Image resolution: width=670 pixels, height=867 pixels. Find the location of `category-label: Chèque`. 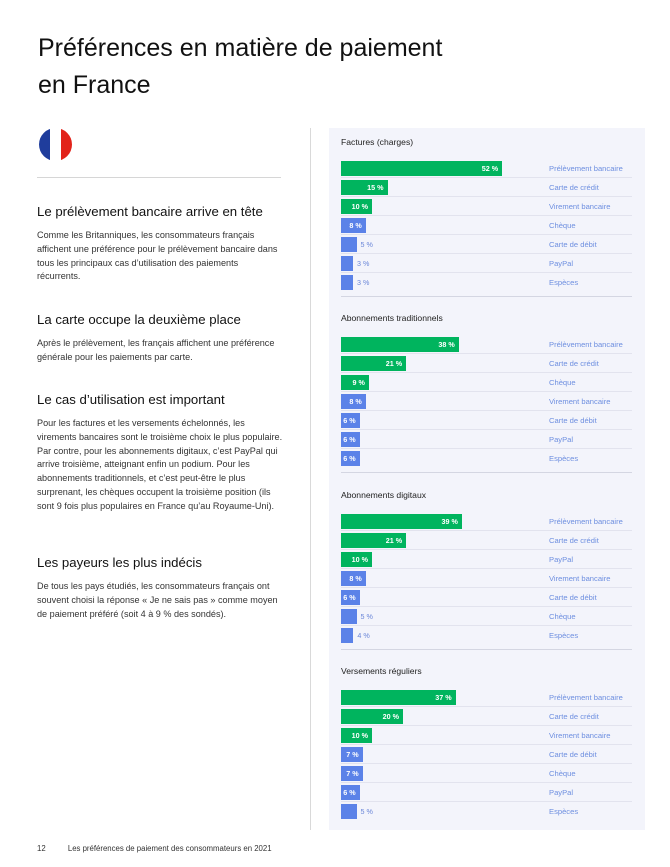

category-label: Chèque is located at coordinates (562, 382).